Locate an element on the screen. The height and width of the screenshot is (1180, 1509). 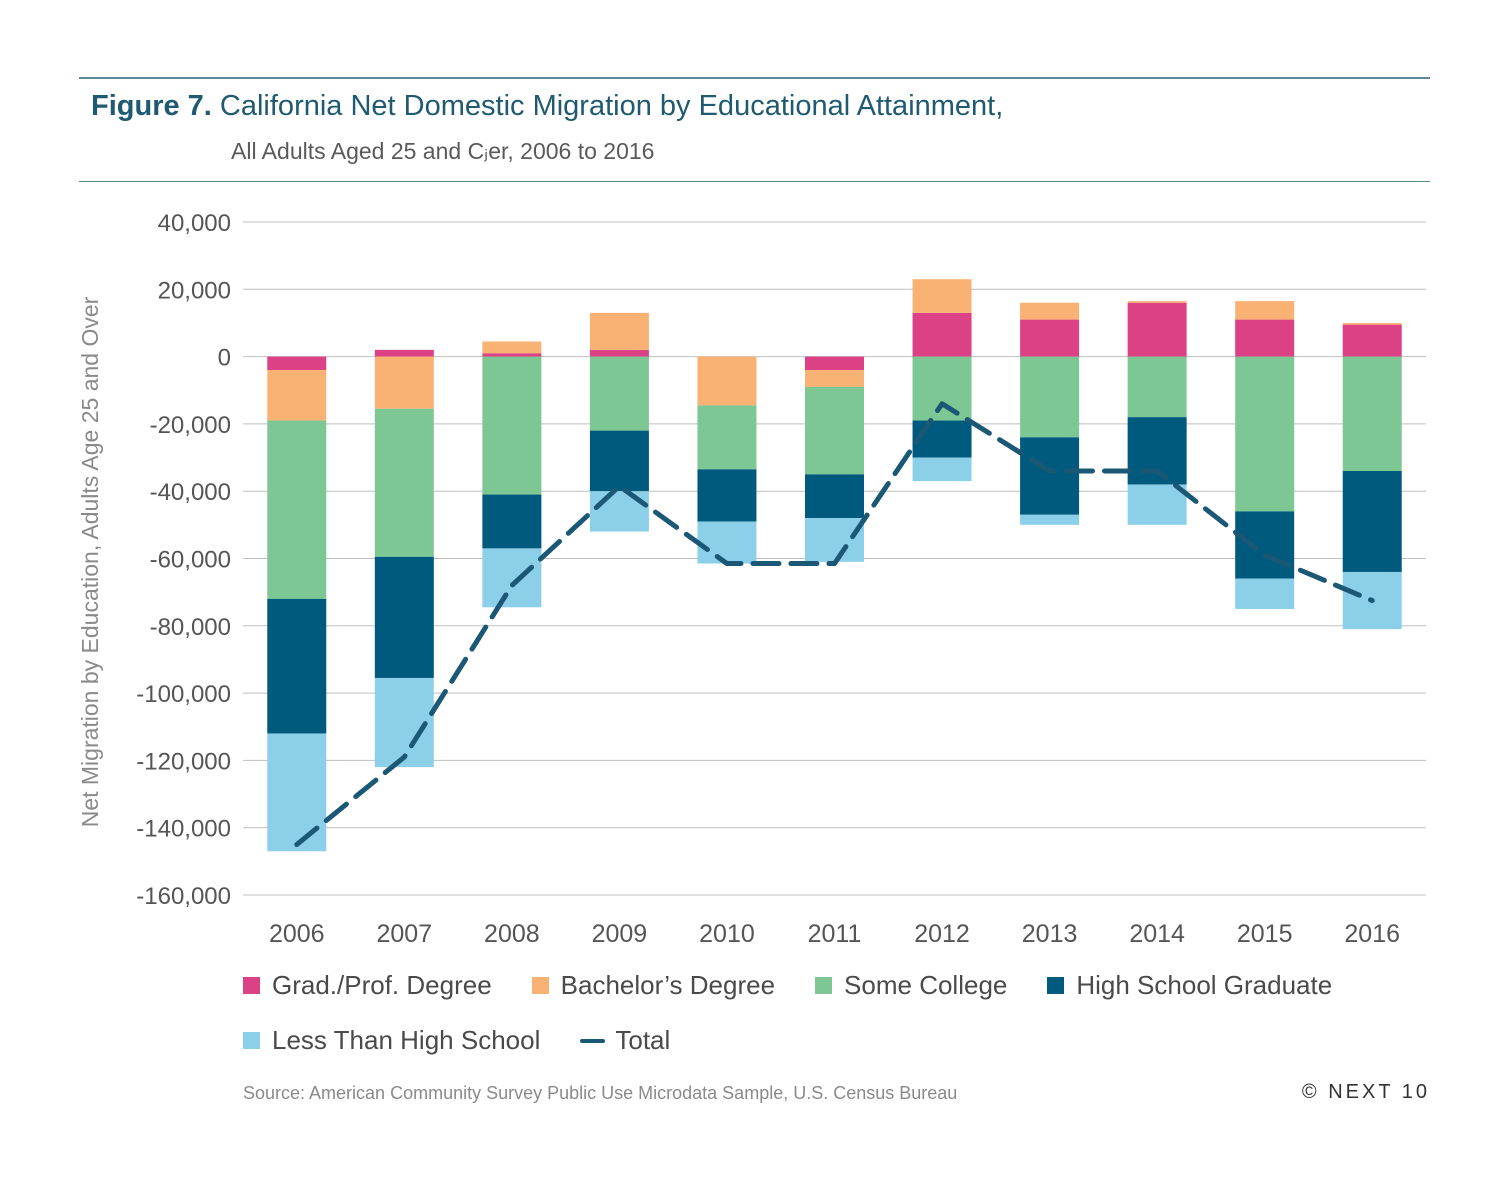
legend-item-some-college: Some College is located at coordinates (911, 985).